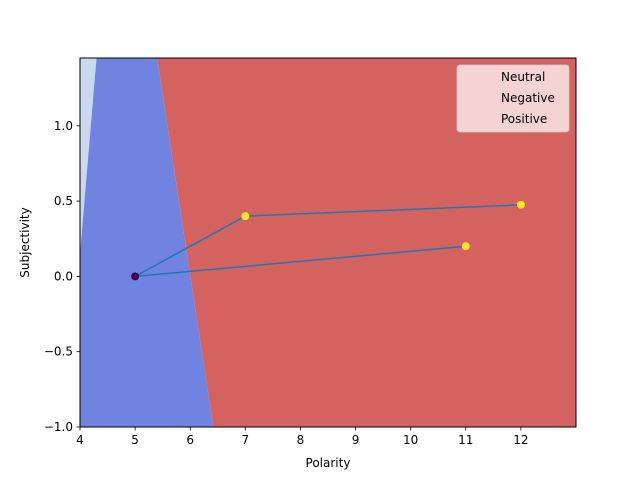 This screenshot has width=640, height=480. I want to click on x-tick-label: 11, so click(465, 440).